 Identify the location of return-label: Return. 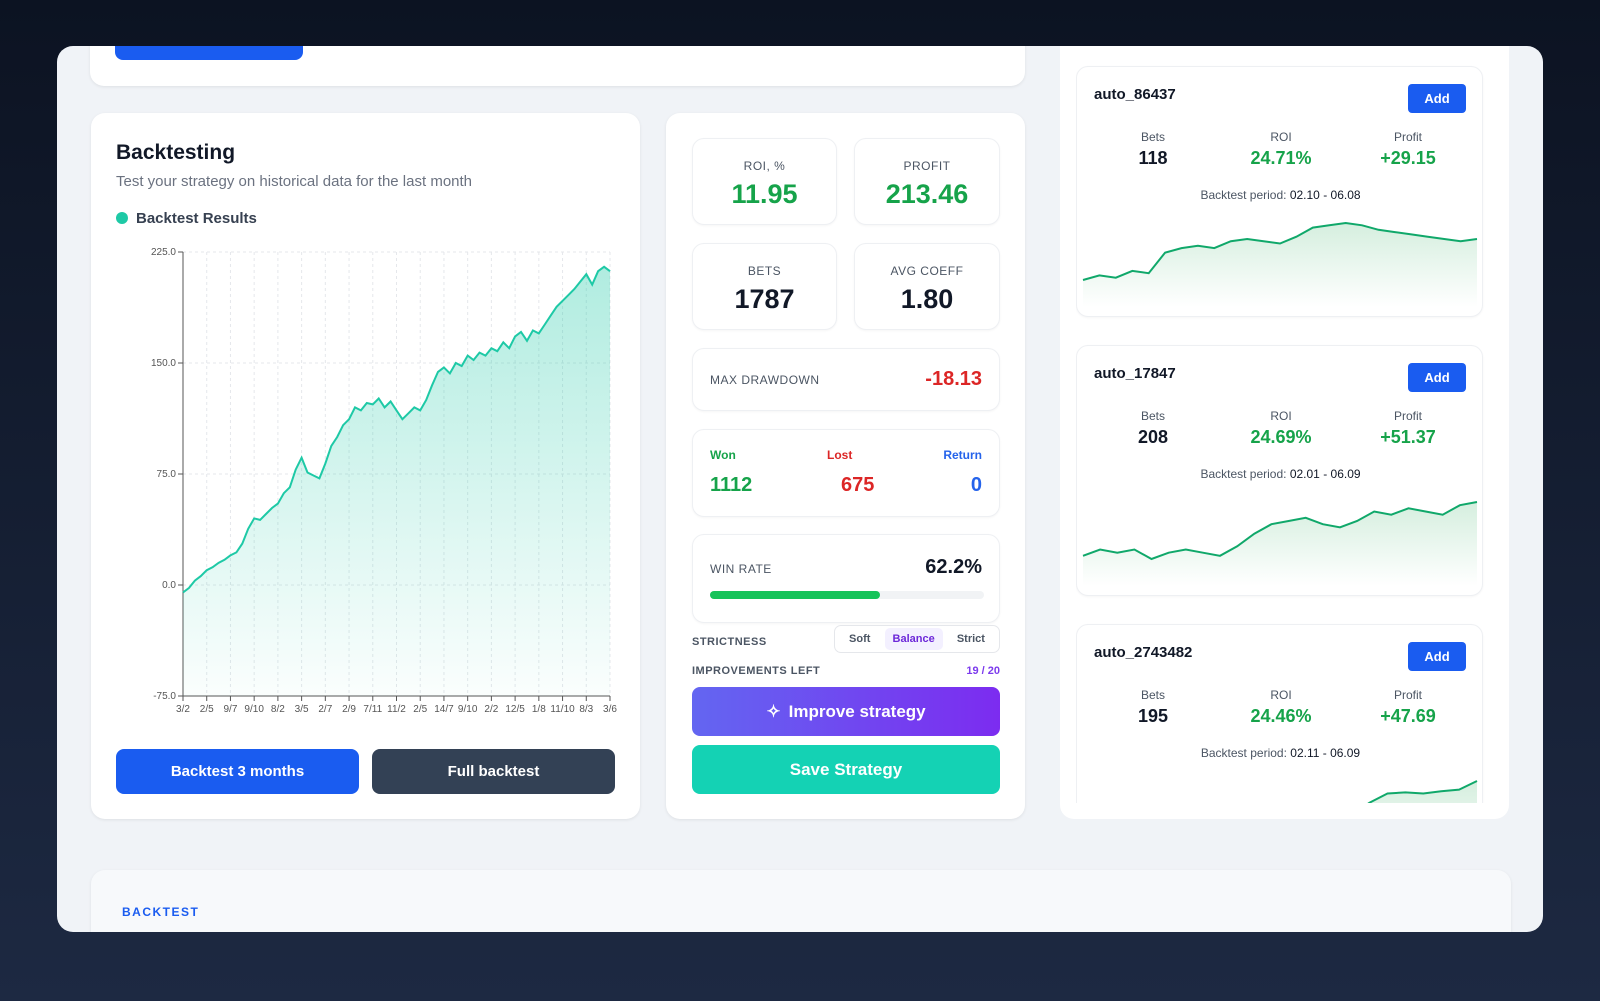
(962, 455).